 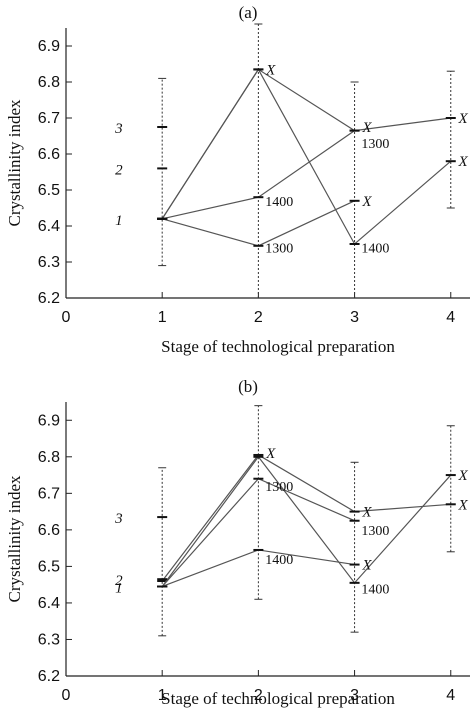 What do you see at coordinates (248, 386) in the screenshot?
I see `panel-title: (b)` at bounding box center [248, 386].